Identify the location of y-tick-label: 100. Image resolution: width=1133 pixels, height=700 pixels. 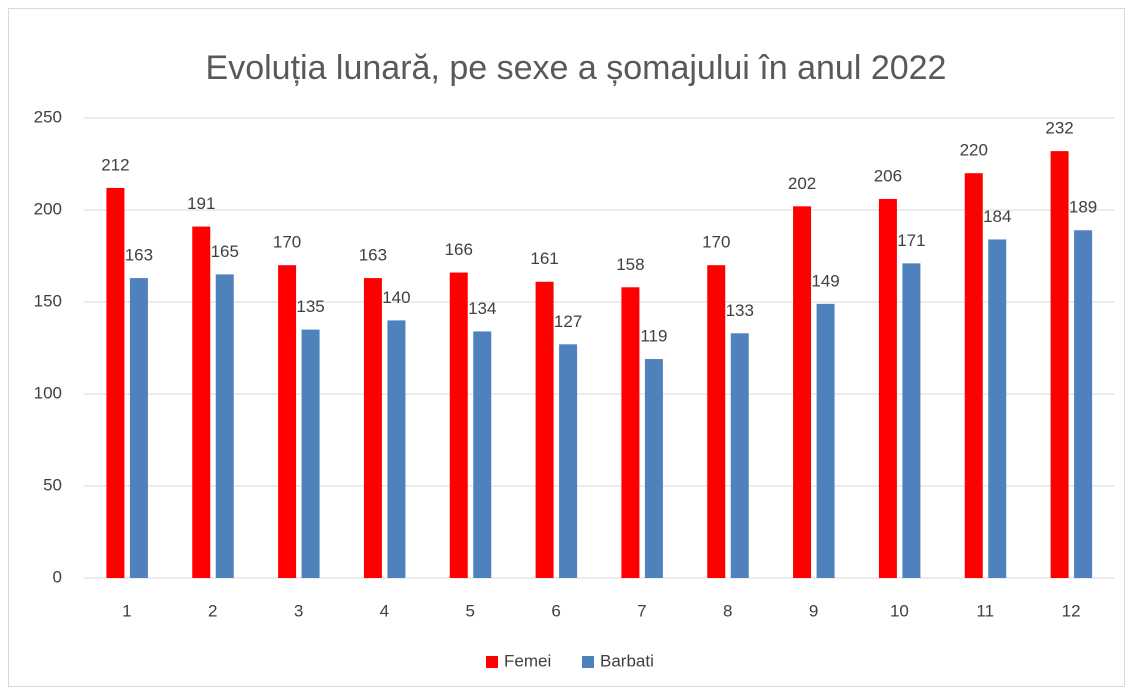
(48, 392).